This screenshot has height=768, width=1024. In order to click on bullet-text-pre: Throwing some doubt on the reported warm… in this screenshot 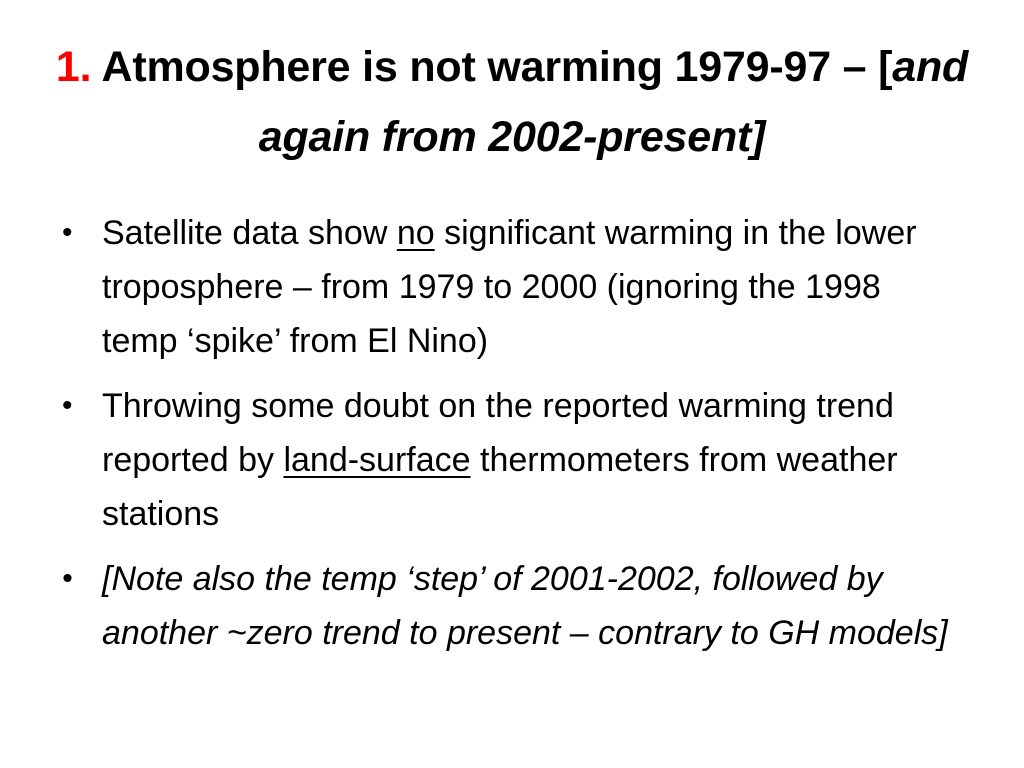, I will do `click(498, 433)`.